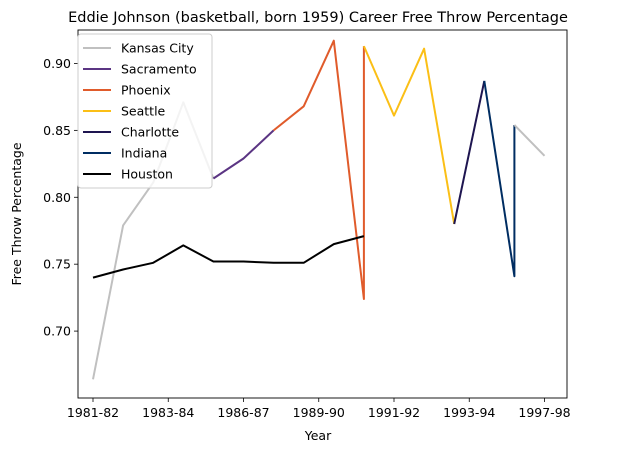  I want to click on x-tick-label: 1981-82, so click(93, 412).